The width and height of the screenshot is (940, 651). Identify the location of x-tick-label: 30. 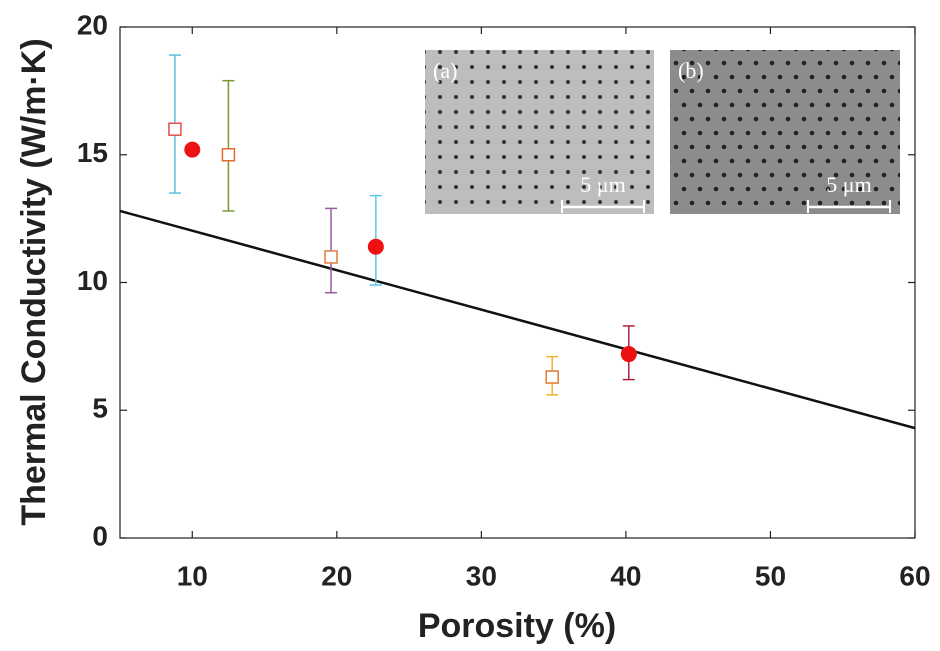
(481, 575).